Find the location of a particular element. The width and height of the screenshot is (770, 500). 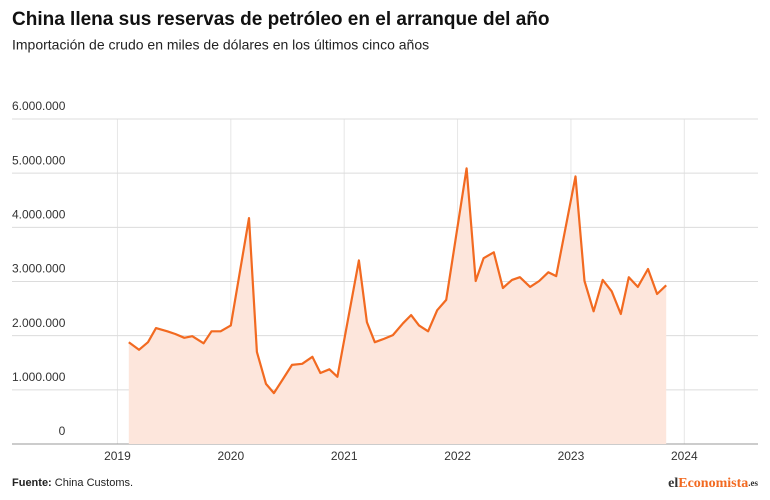

y-tick-label: 4.000.000 is located at coordinates (39, 215).